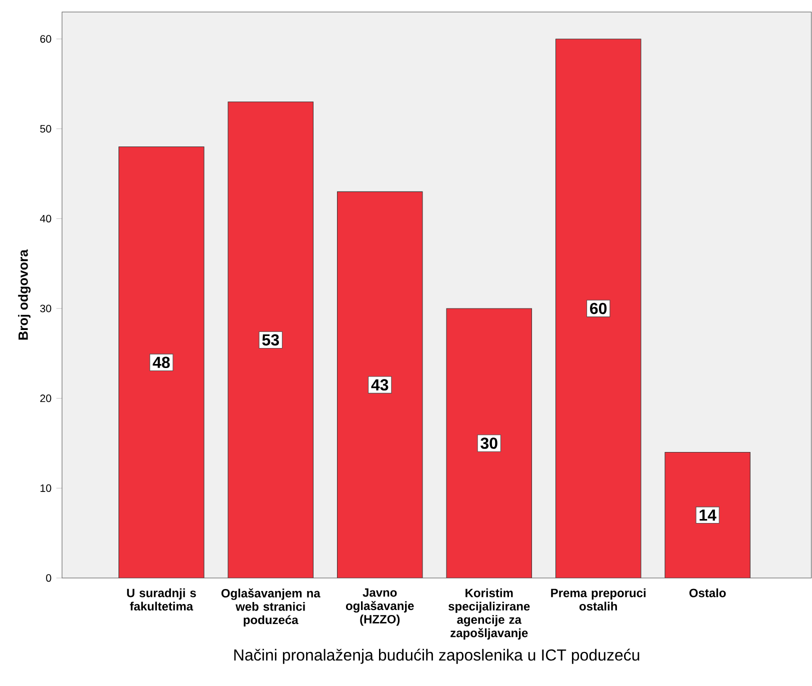  Describe the element at coordinates (270, 607) in the screenshot. I see `x-tick-label: Oglašavanjem na web stranici poduzeća` at that location.